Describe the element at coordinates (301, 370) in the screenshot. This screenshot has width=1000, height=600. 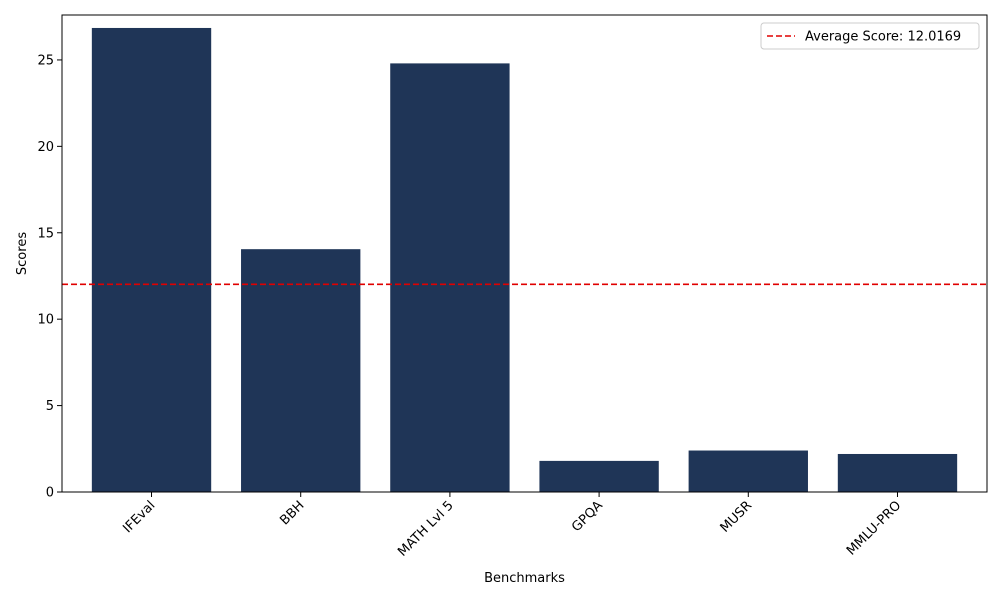
I see `bar-bbh` at that location.